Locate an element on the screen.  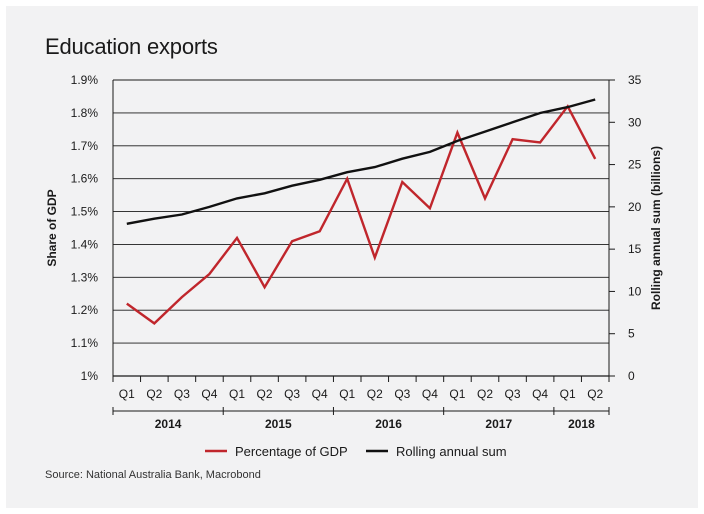
y-right-tick-label: 5 is located at coordinates (631, 334).